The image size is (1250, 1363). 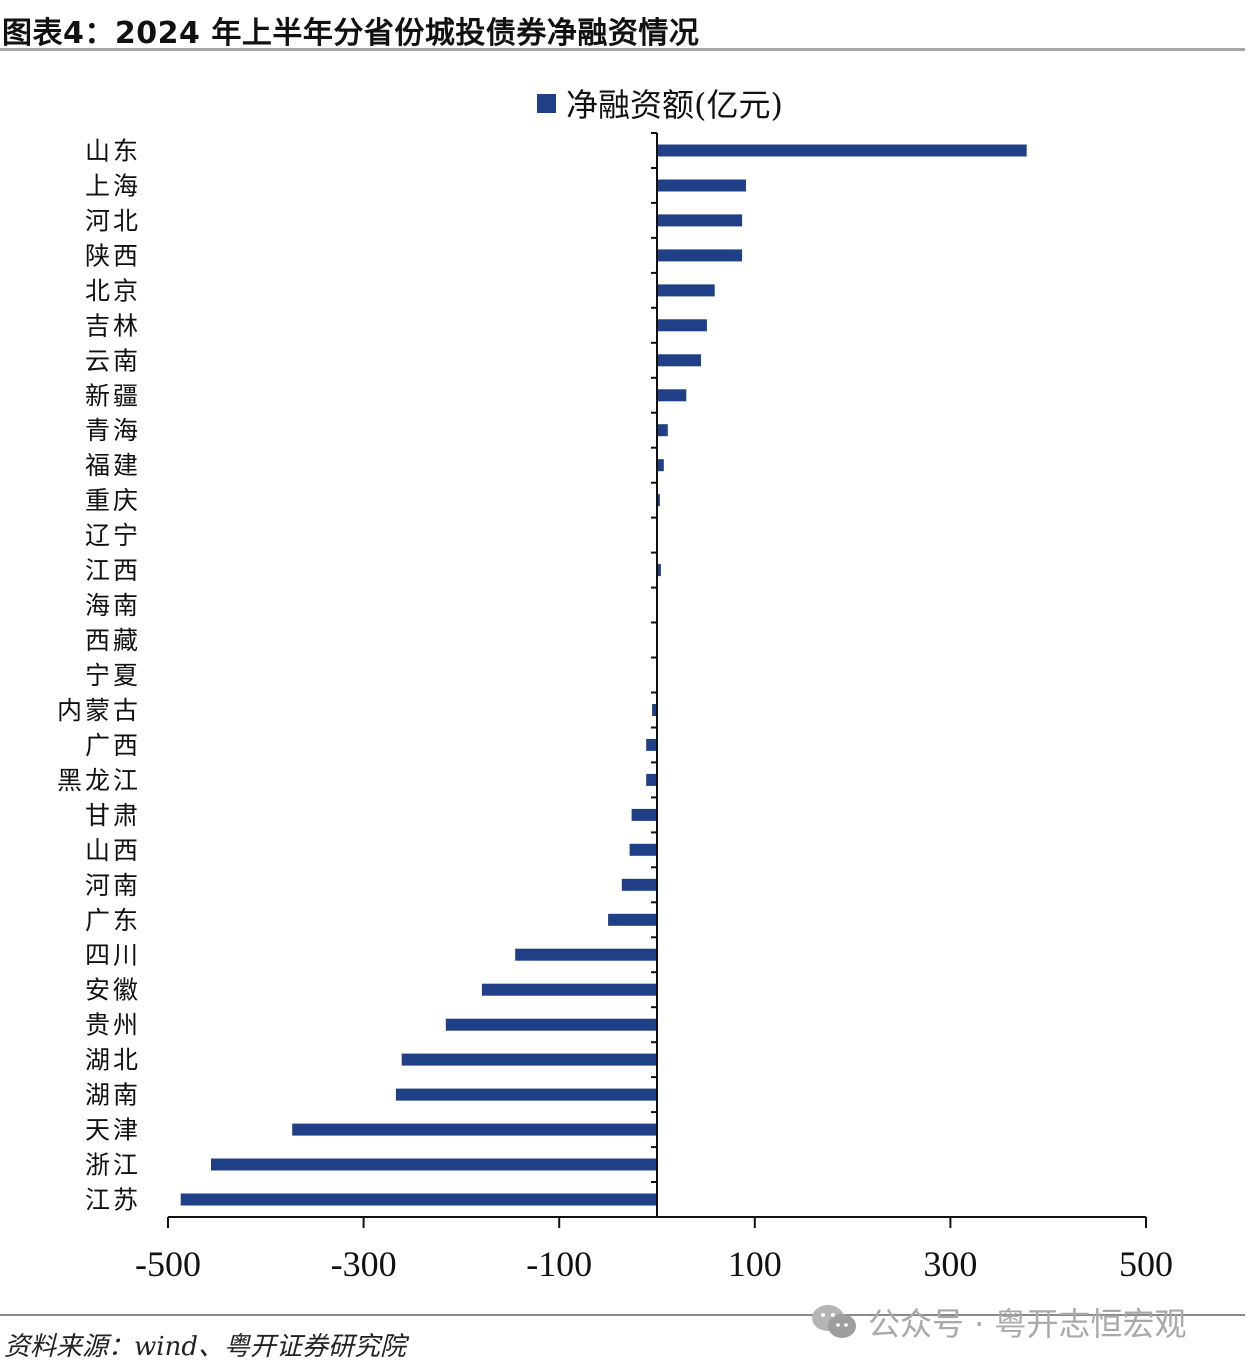 What do you see at coordinates (113, 360) in the screenshot?
I see `category-label: 云南` at bounding box center [113, 360].